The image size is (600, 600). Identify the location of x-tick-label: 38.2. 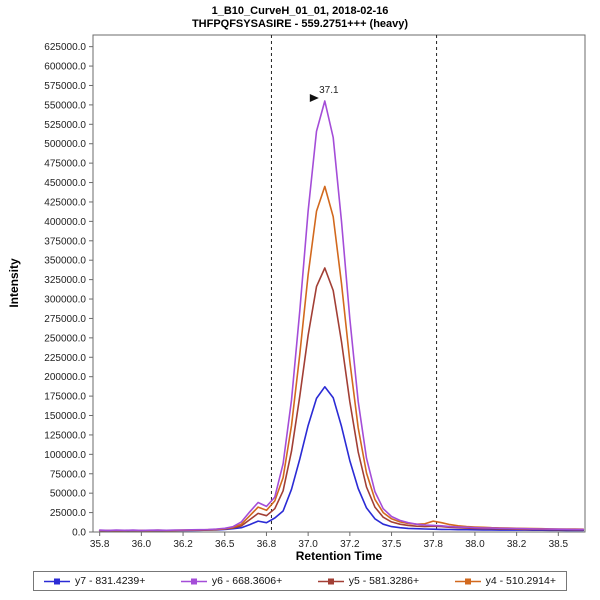
(517, 544).